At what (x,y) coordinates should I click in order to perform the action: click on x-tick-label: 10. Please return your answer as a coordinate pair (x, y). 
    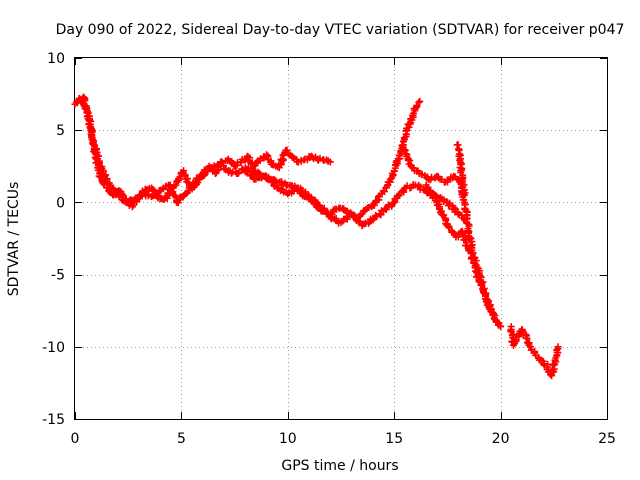
    Looking at the image, I should click on (288, 439).